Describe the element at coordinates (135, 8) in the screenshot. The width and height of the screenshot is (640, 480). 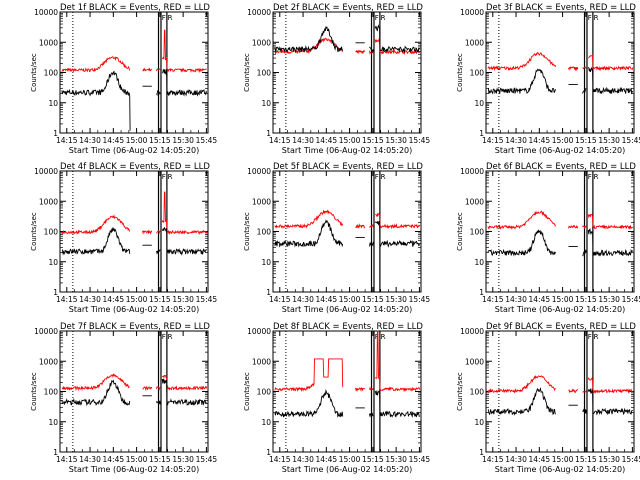
I see `panel-title: Det 1f BLACK = Events, RED = LLD` at that location.